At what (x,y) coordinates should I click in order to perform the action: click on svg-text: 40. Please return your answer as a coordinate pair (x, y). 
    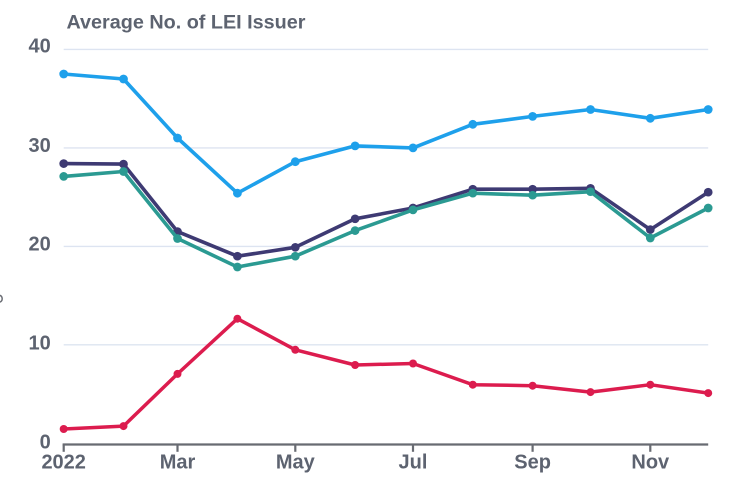
    Looking at the image, I should click on (40, 47).